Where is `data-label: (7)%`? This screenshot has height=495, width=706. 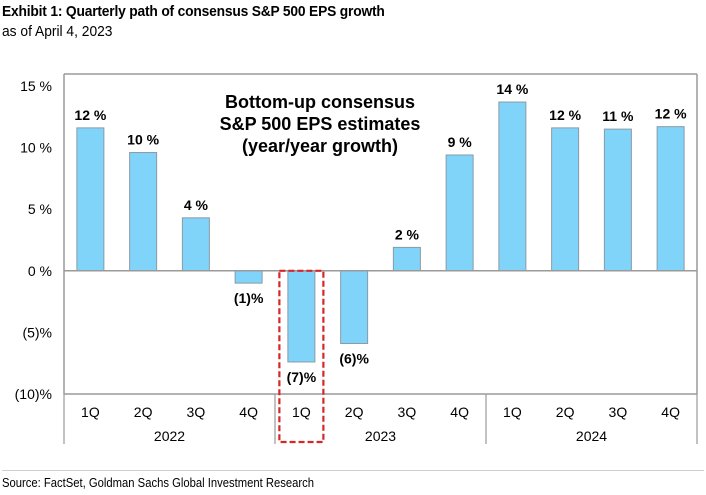 data-label: (7)% is located at coordinates (302, 377).